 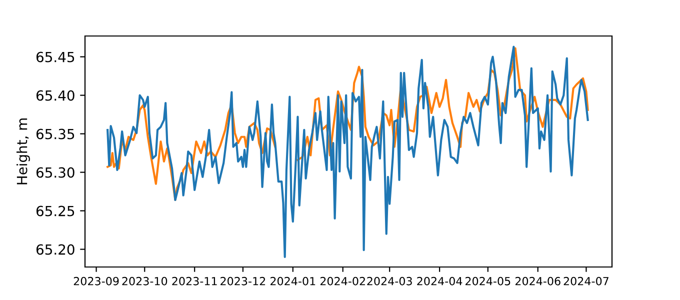 I want to click on y-axis-title: Height, m, so click(x=23, y=151).